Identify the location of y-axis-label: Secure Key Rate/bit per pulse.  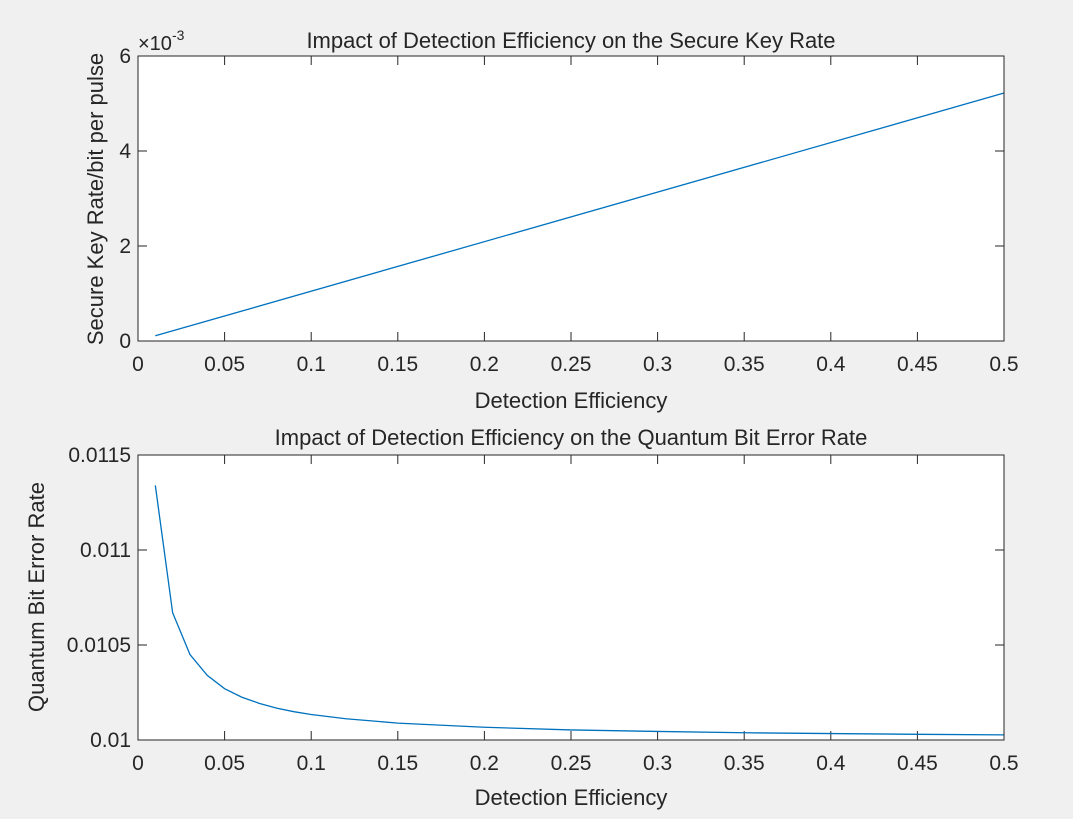
(95, 199).